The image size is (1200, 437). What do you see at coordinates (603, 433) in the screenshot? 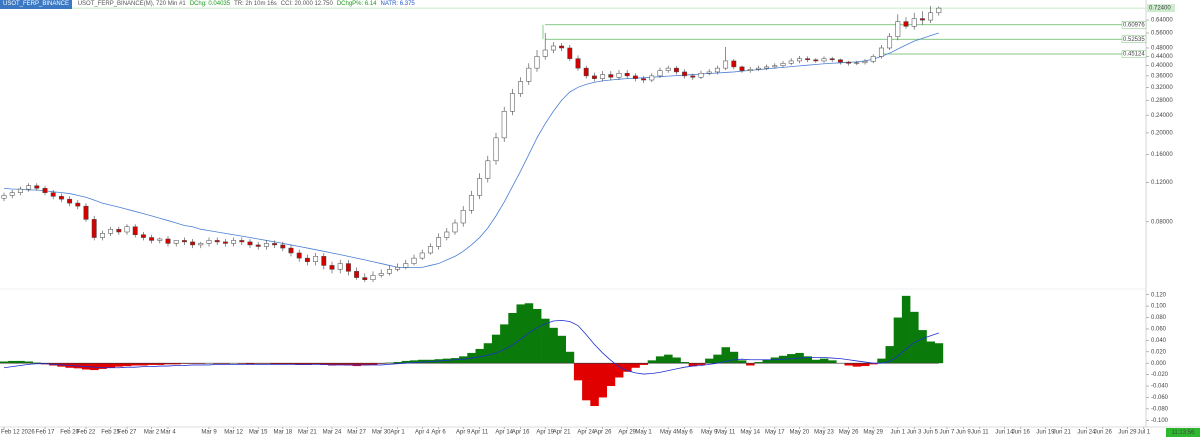
I see `x-tick-label: Apr 26` at bounding box center [603, 433].